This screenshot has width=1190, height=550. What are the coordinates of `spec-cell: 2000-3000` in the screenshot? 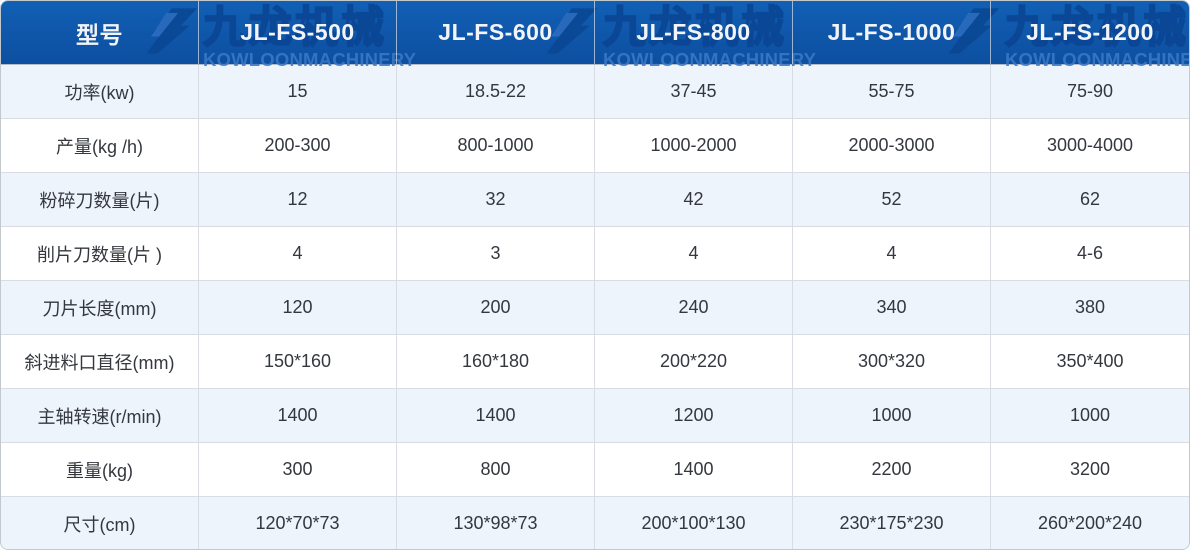 It's located at (892, 145).